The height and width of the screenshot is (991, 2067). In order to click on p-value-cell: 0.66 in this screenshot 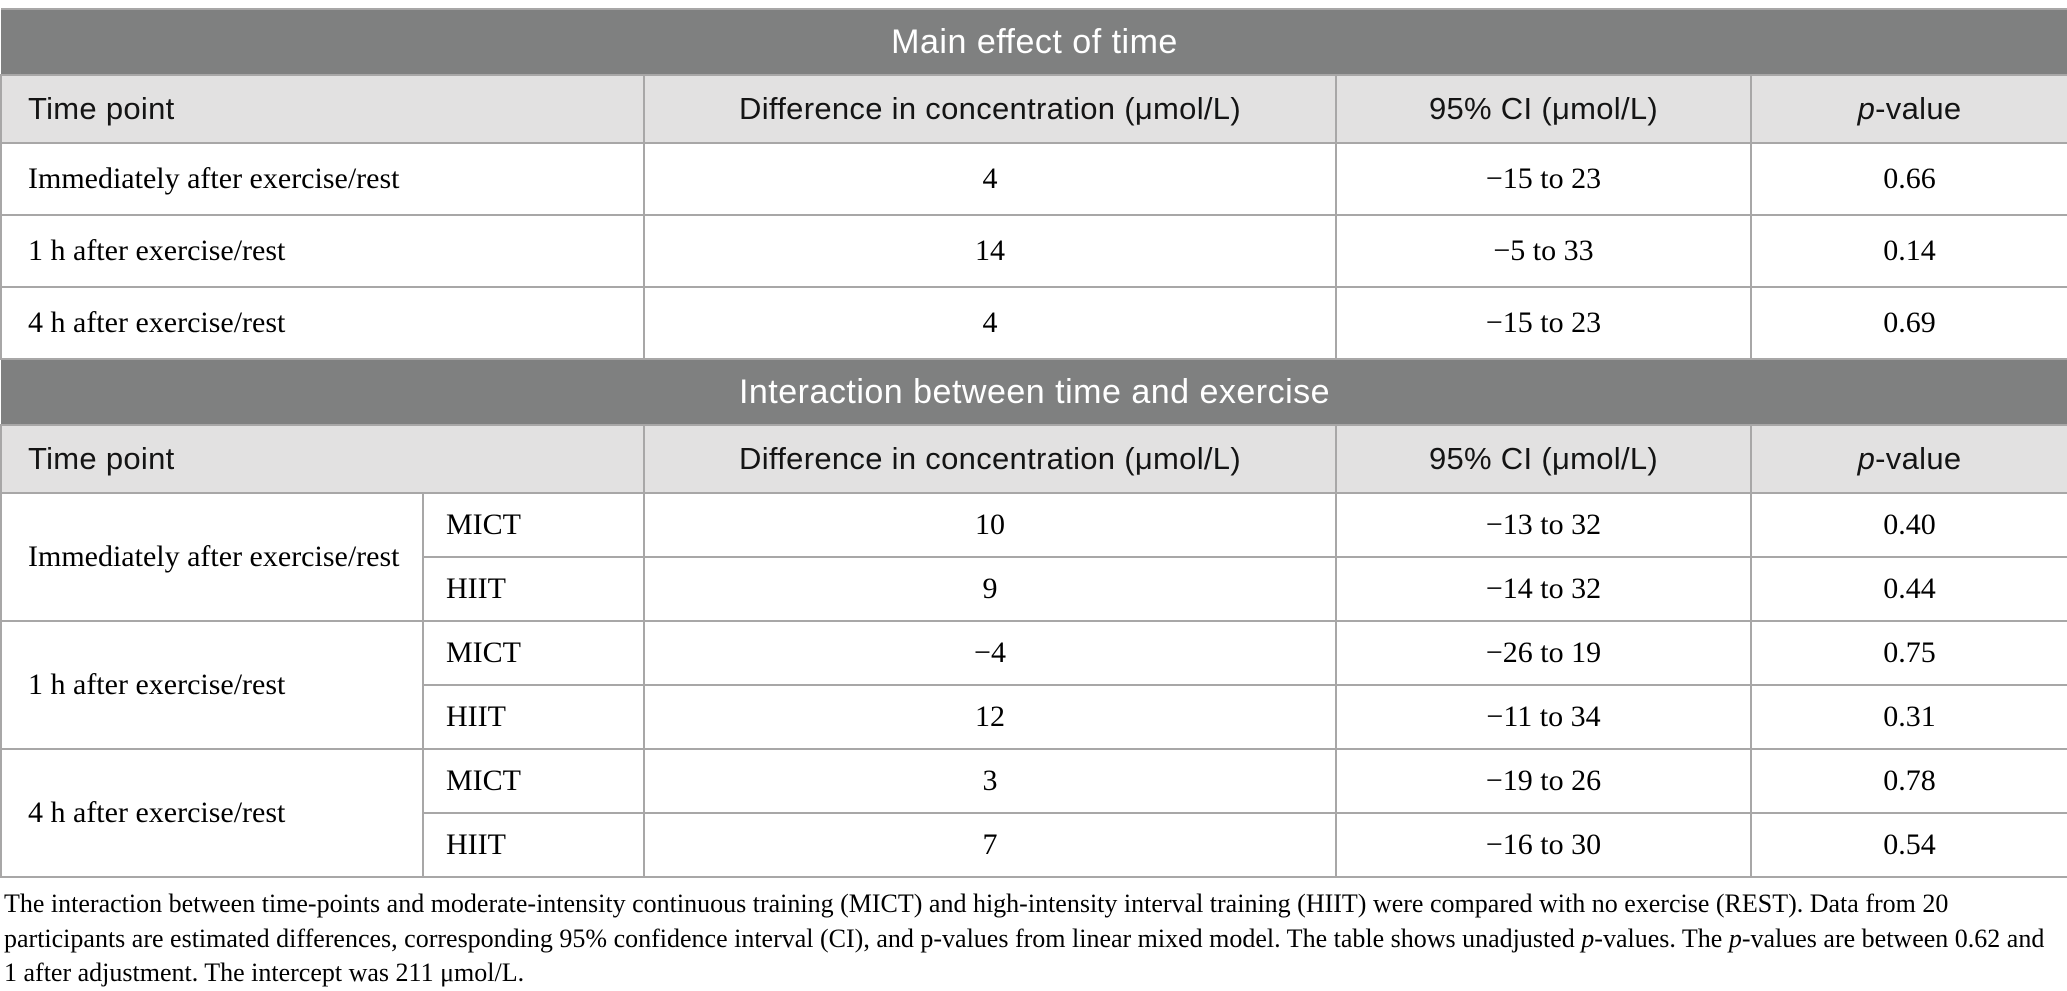, I will do `click(1908, 179)`.